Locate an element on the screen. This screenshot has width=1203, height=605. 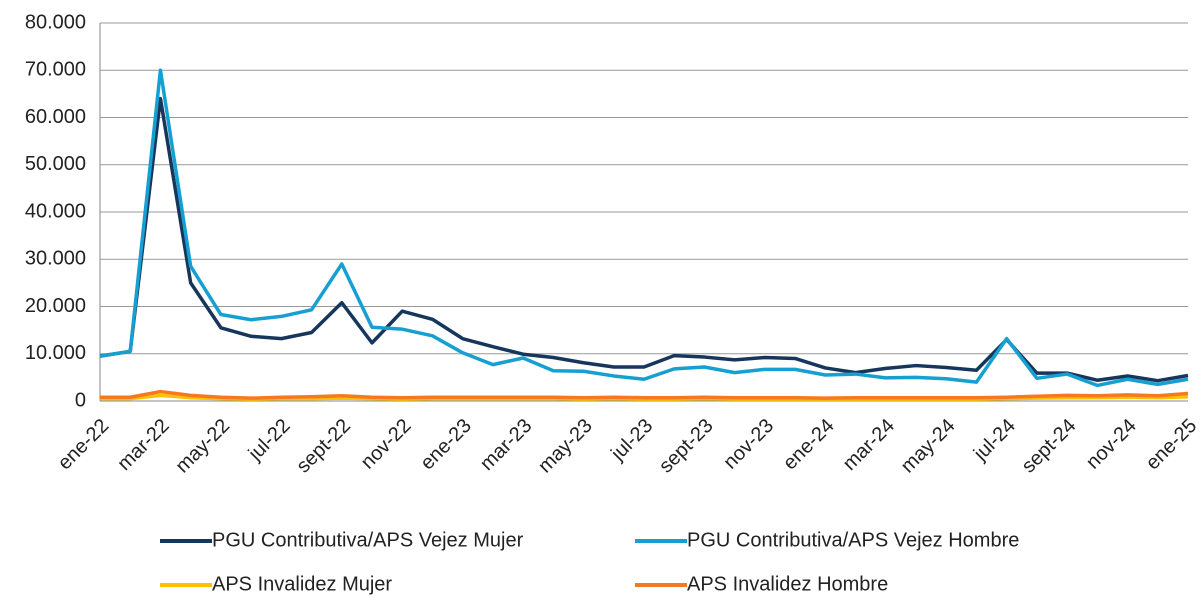
x-tick-label: nov-24 is located at coordinates (1111, 444).